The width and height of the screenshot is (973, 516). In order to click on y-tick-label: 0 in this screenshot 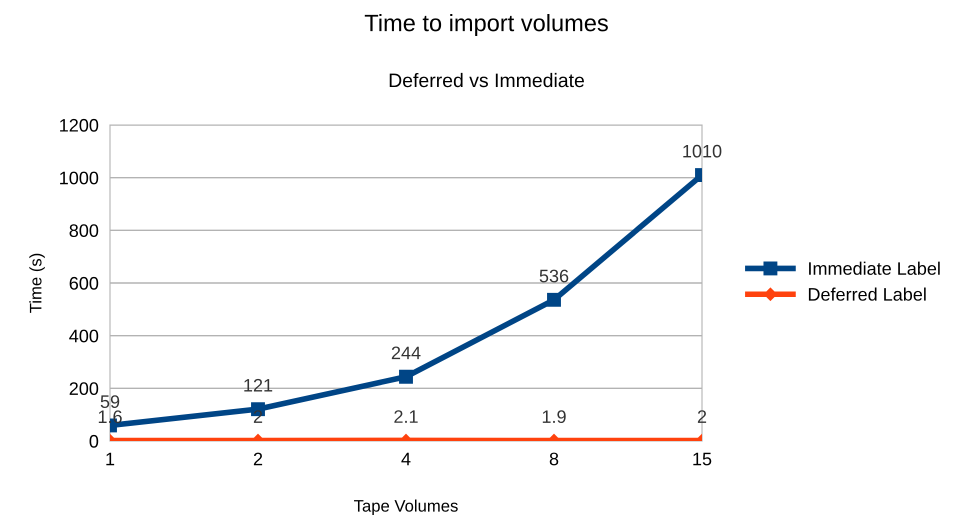, I will do `click(94, 441)`.